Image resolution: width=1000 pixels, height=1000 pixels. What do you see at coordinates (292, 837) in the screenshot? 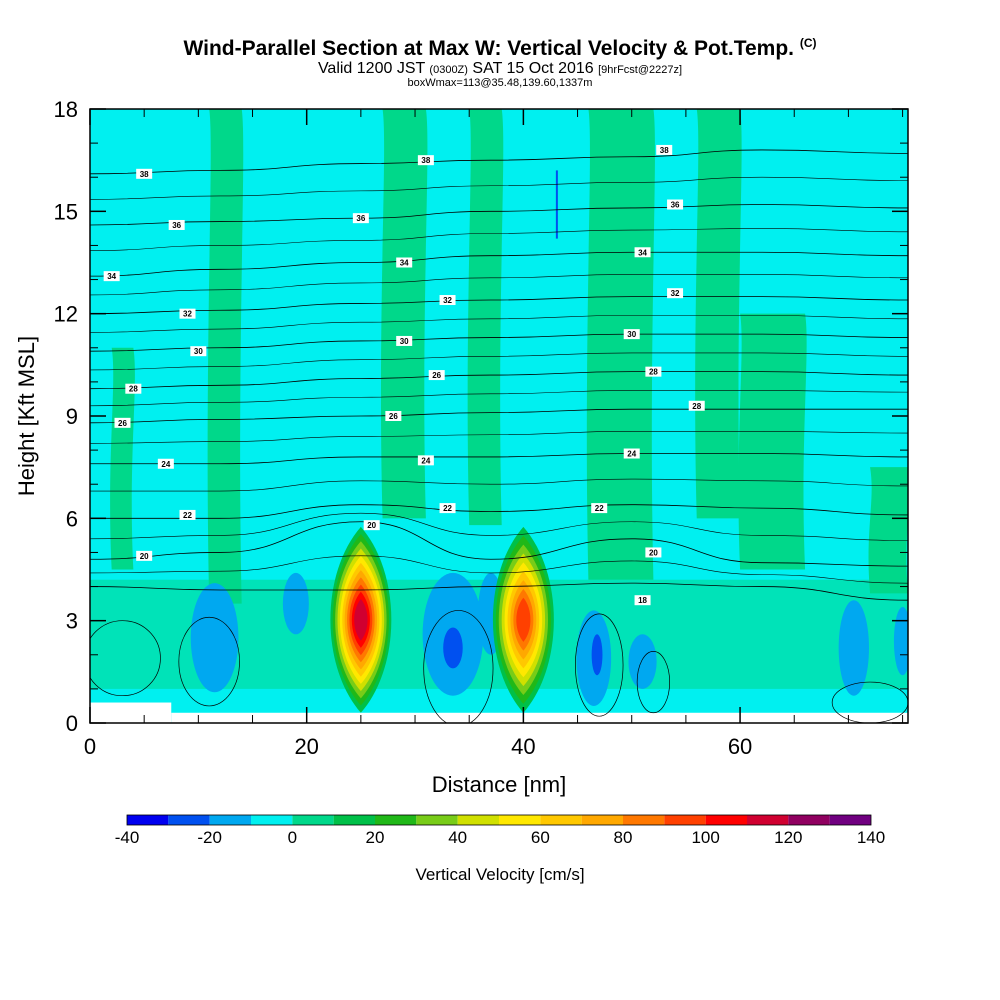
I see `colorbar-tick-label: 0` at bounding box center [292, 837].